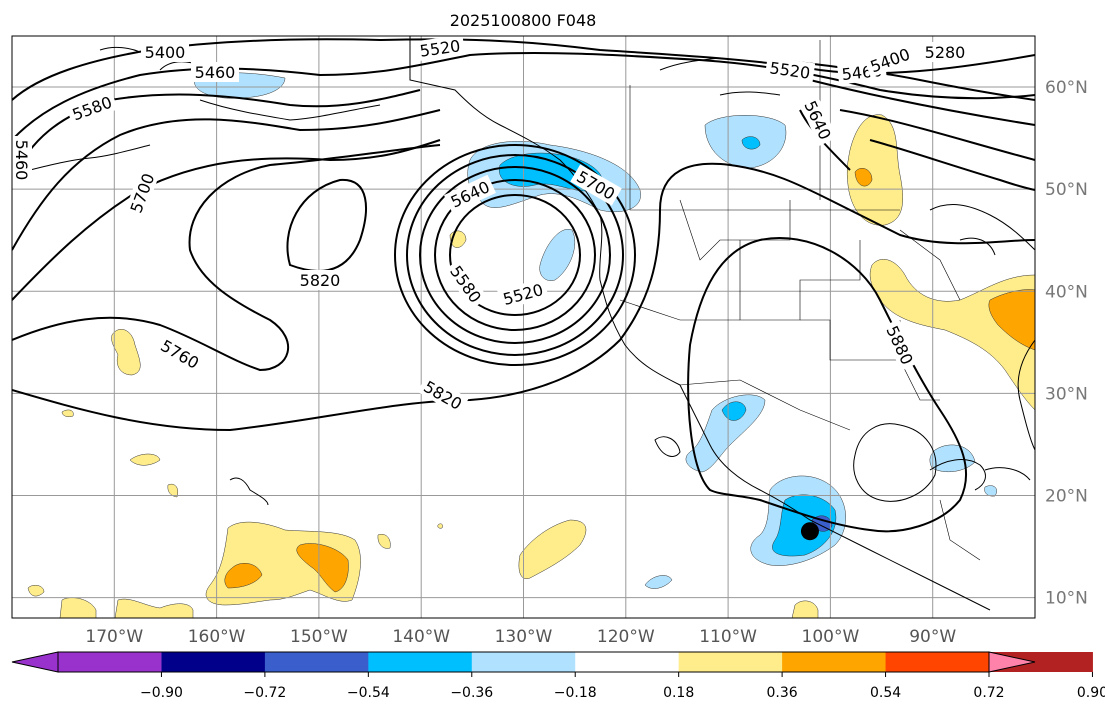  I want to click on anomaly-positive-hawaii-south-core, so click(322, 568).